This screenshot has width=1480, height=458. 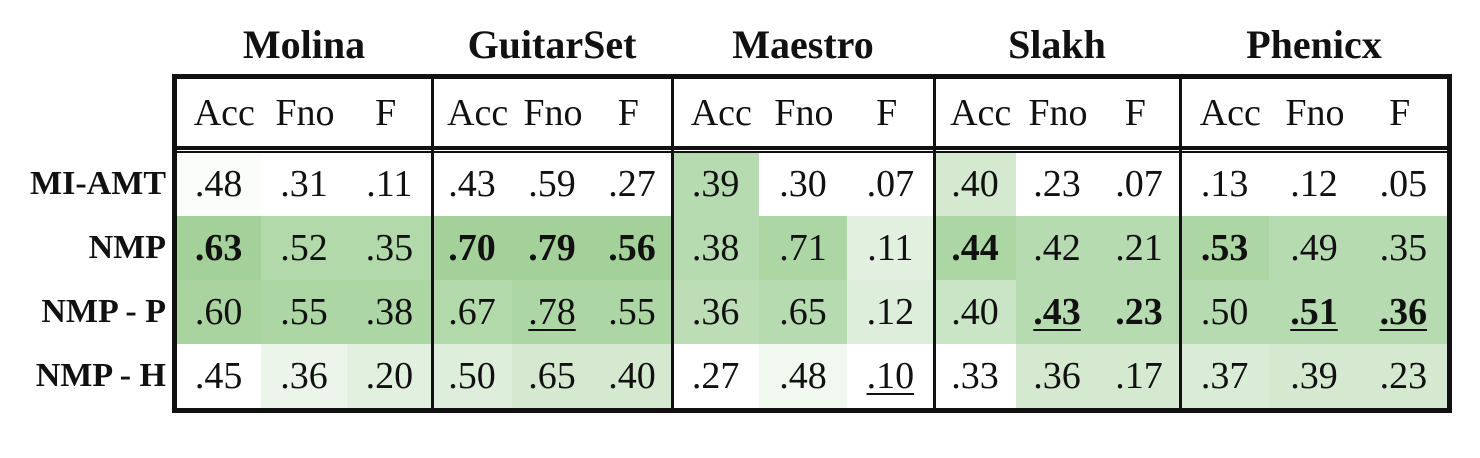 What do you see at coordinates (803, 376) in the screenshot?
I see `cell-value: .48` at bounding box center [803, 376].